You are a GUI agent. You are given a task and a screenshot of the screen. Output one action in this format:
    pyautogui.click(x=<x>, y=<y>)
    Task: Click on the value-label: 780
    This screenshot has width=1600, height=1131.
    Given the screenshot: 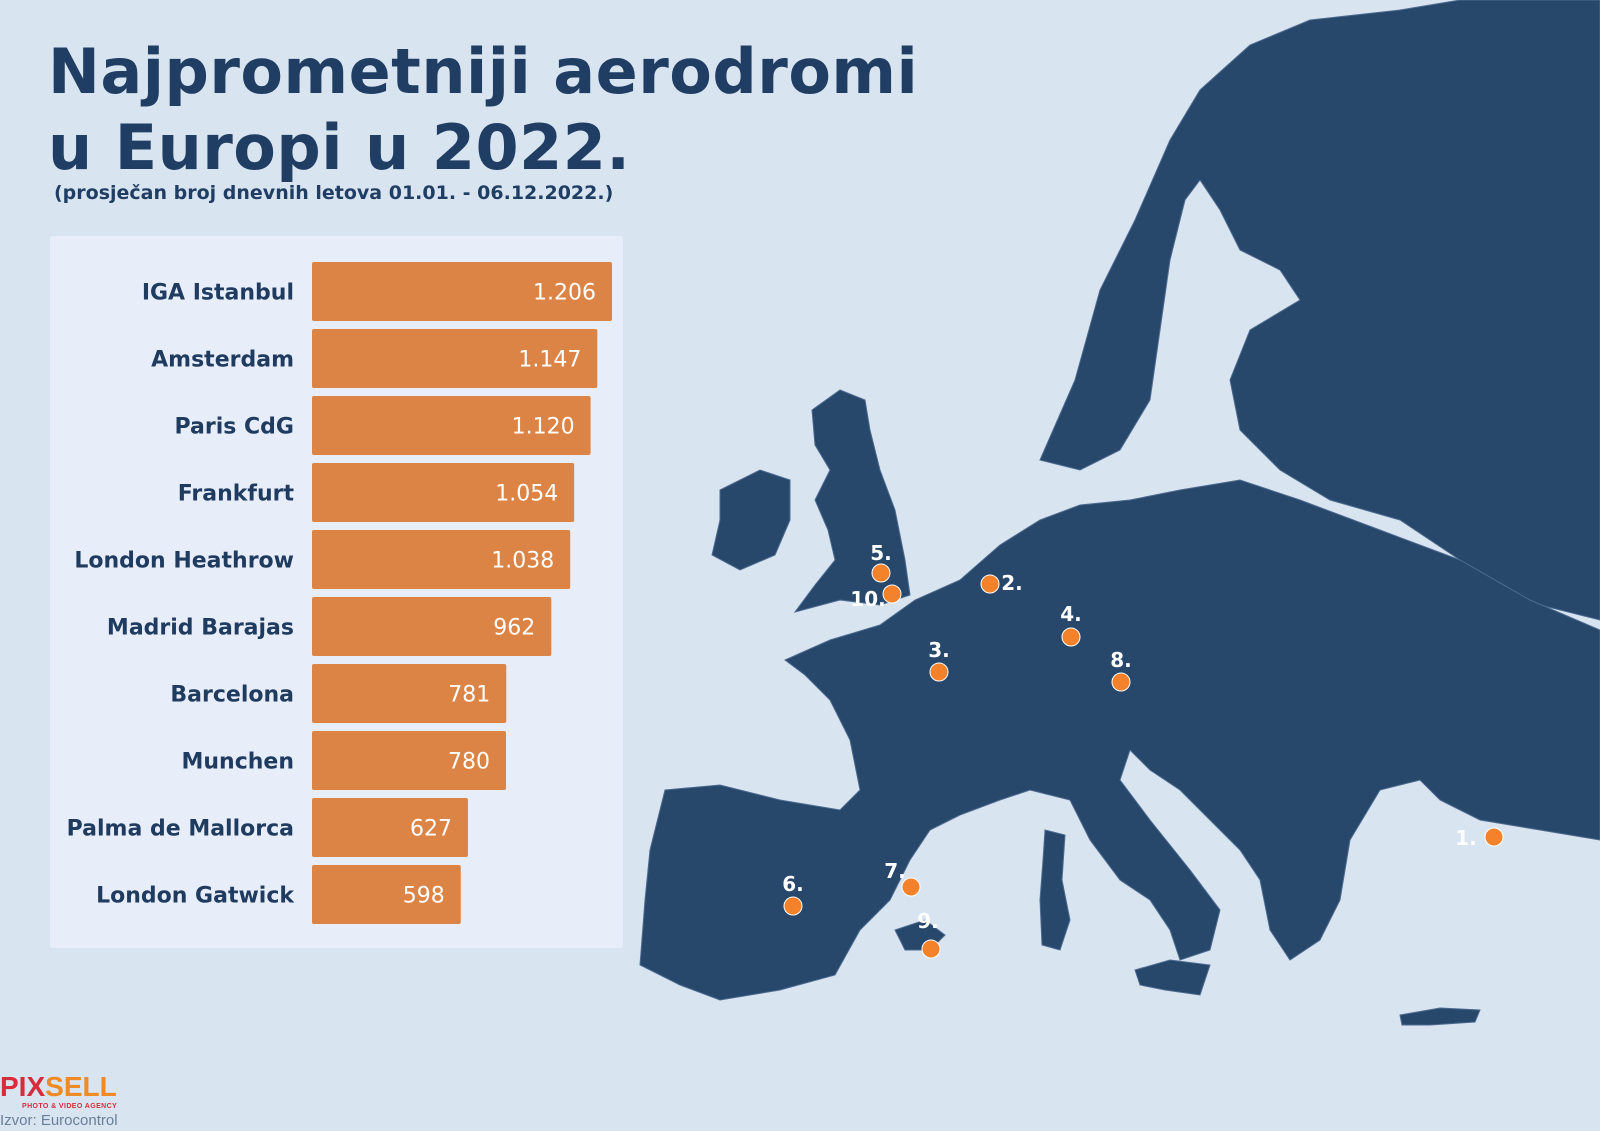 What is the action you would take?
    pyautogui.click(x=469, y=762)
    